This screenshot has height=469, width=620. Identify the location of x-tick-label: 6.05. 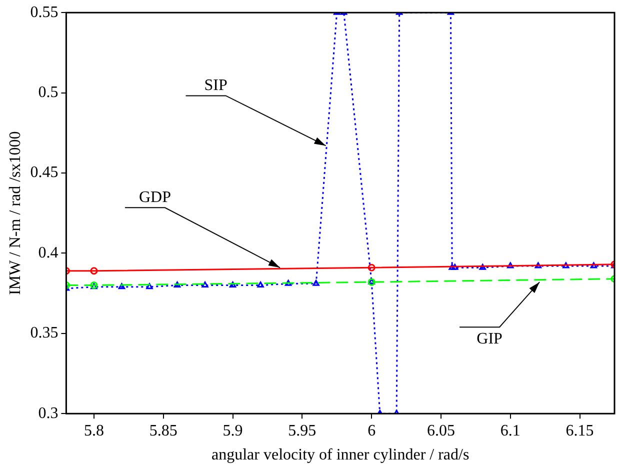
(440, 431).